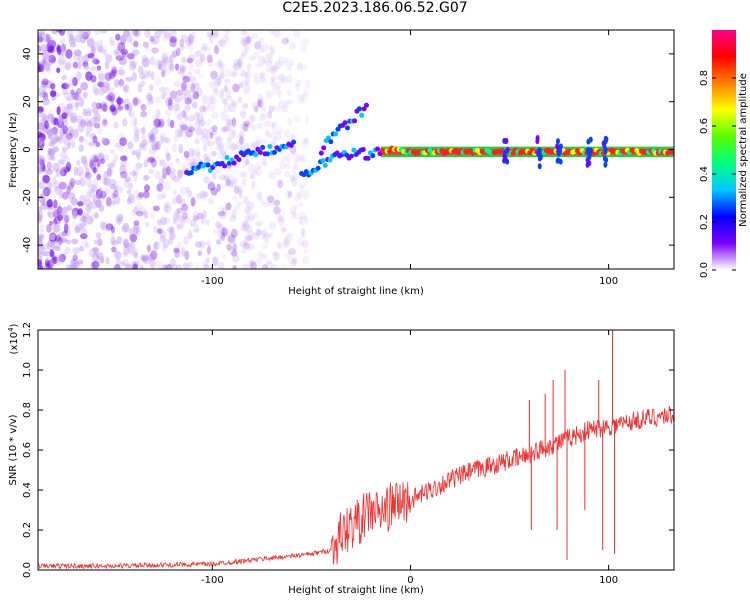 This screenshot has width=750, height=600. I want to click on x-tick-label: -100, so click(212, 281).